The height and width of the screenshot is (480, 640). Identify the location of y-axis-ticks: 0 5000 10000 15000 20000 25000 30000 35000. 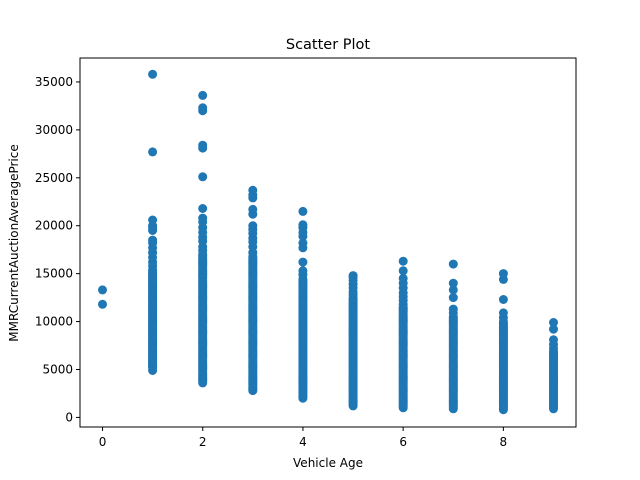
(57, 249).